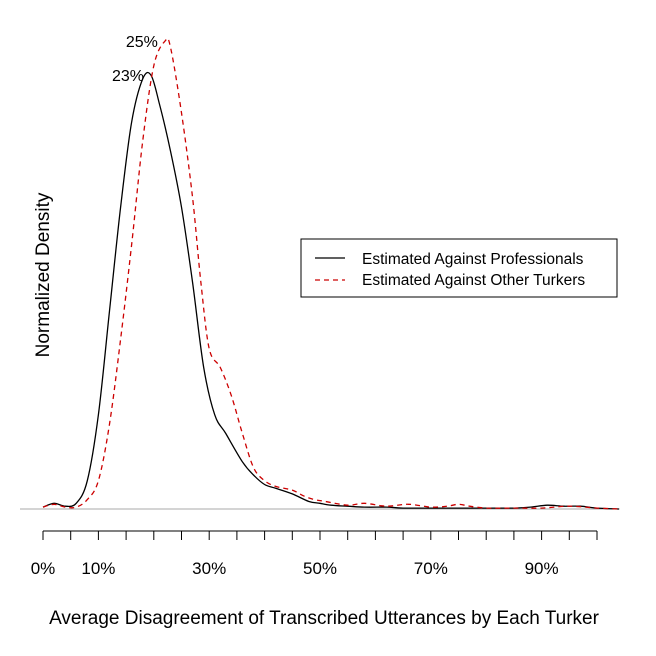  I want to click on x-tick-label: 10%, so click(98, 568).